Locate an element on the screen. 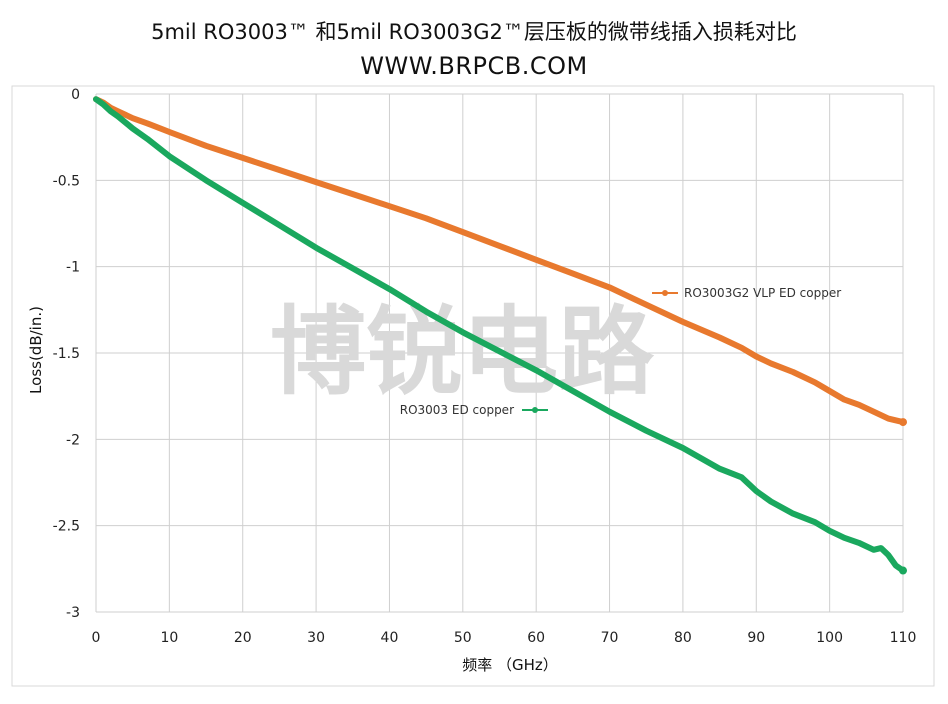 Image resolution: width=948 pixels, height=704 pixels. x-tick-label: 30 is located at coordinates (316, 638).